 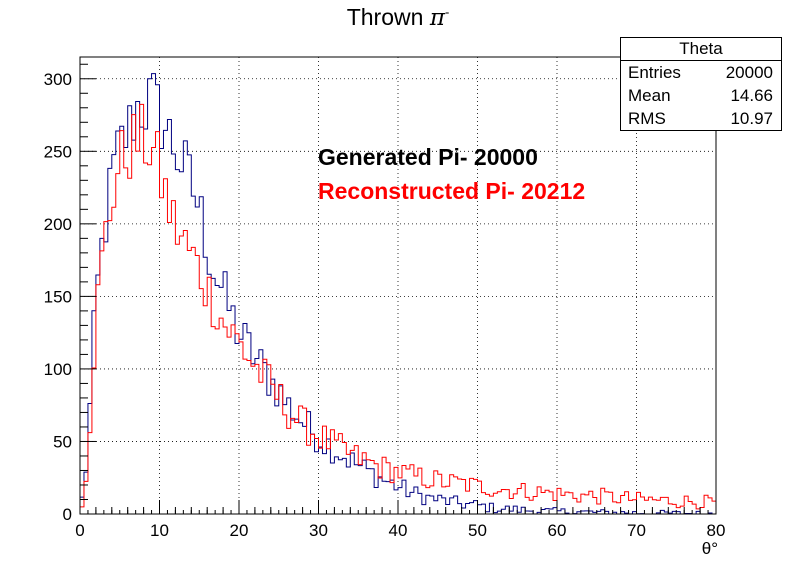 I want to click on stats-label: Mean, so click(x=649, y=95).